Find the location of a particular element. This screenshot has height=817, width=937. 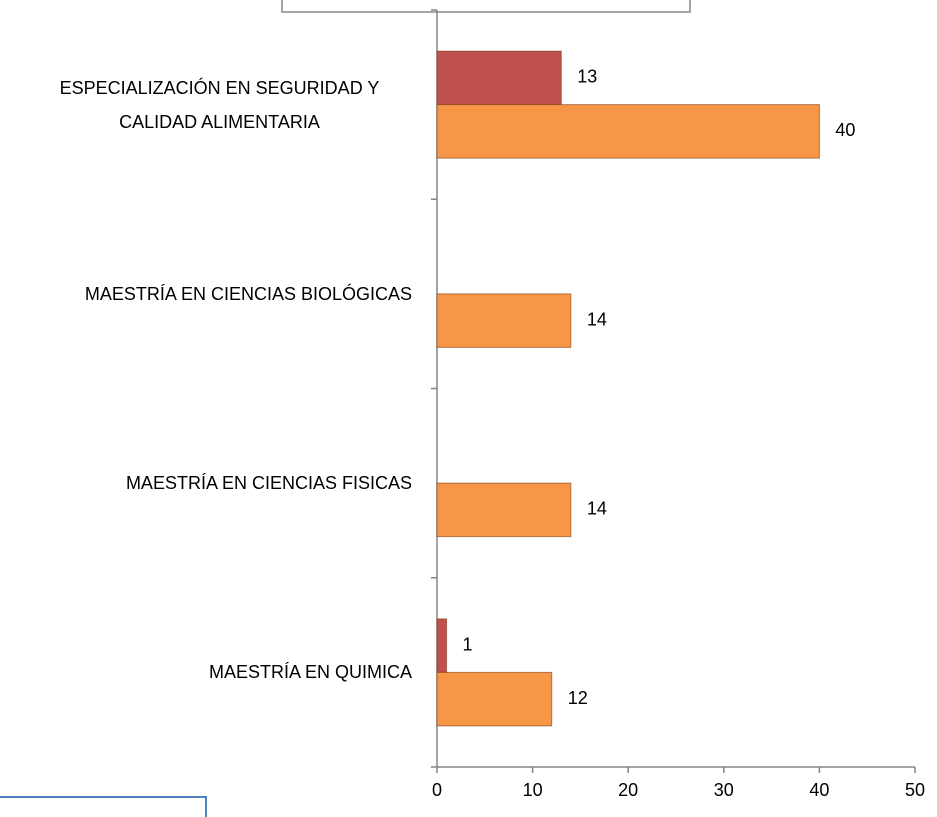

x-tick-label: 30 is located at coordinates (724, 790).